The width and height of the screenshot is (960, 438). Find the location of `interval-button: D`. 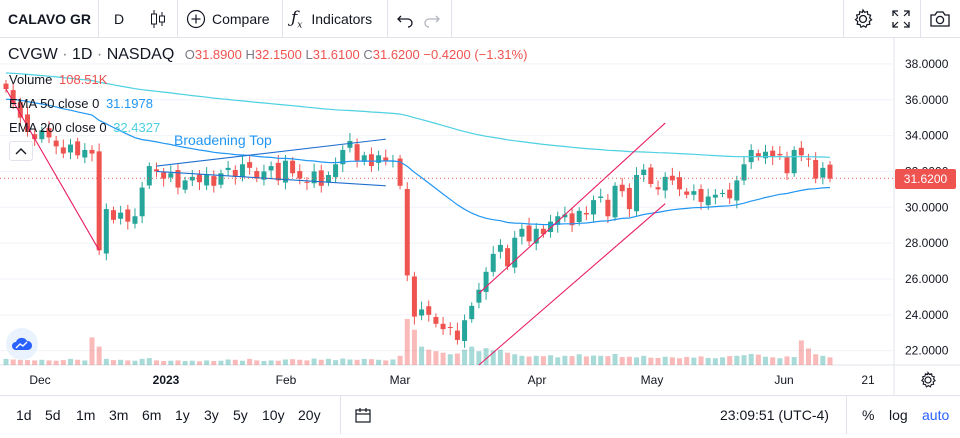

interval-button: D is located at coordinates (119, 19).